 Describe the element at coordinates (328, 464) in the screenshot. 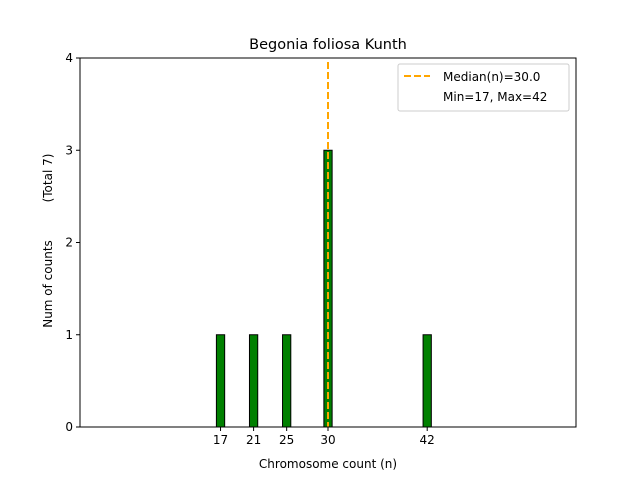

I see `x-axis-label: Chromosome count (n)` at that location.